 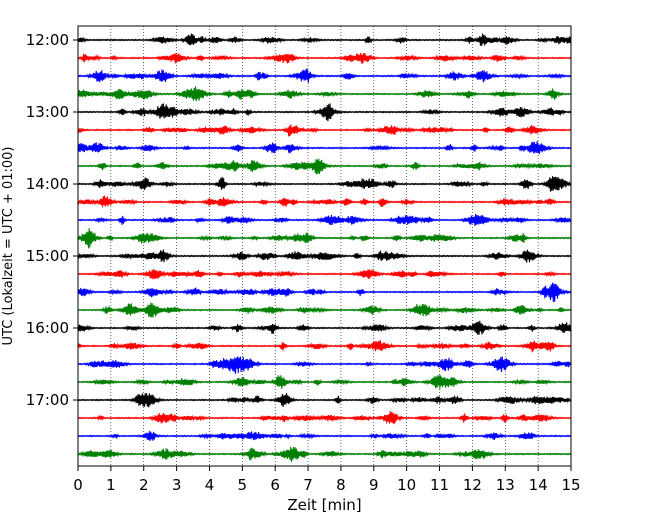 What do you see at coordinates (210, 485) in the screenshot?
I see `x-tick-label: 4` at bounding box center [210, 485].